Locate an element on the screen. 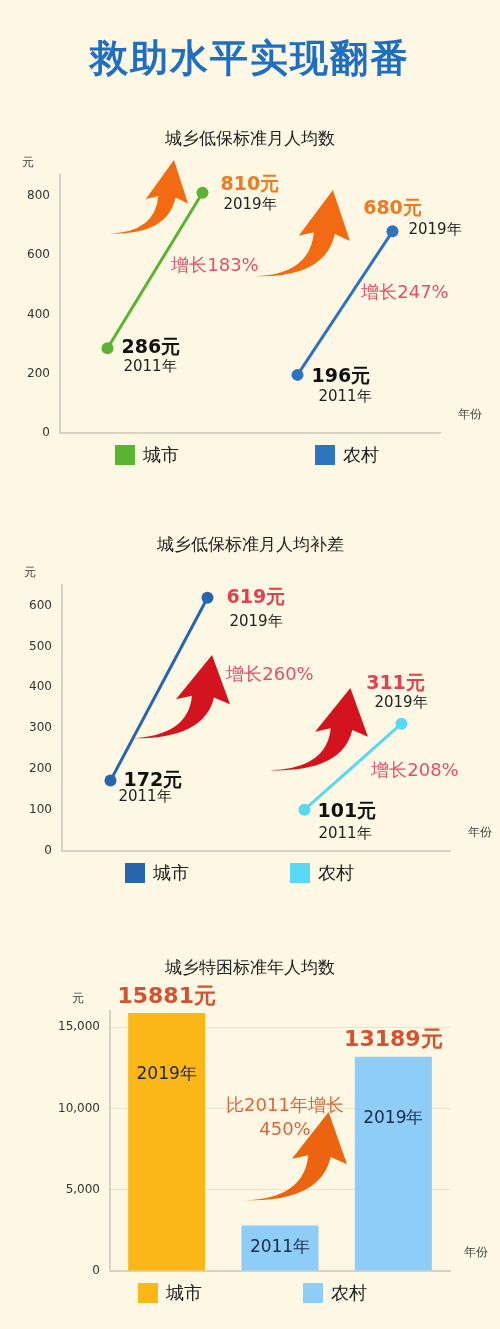 The image size is (500, 1329). y-tick-label: 800 is located at coordinates (38, 194).